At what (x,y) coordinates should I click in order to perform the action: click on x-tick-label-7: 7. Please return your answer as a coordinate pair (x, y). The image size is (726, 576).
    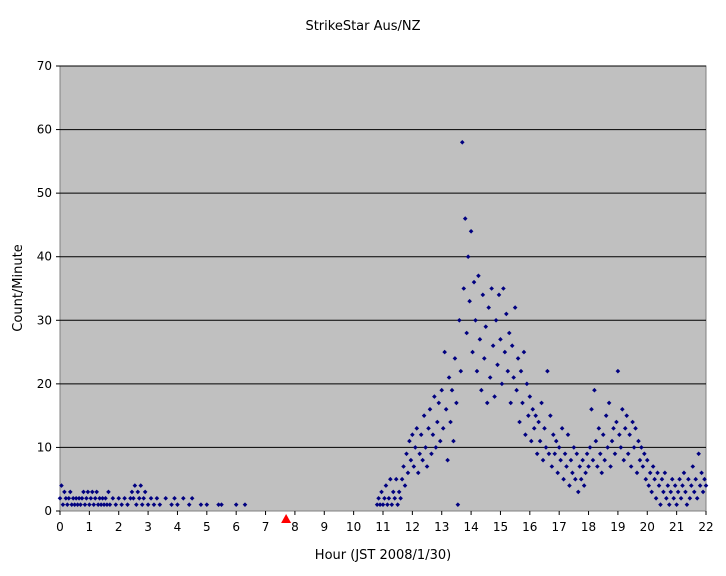
    Looking at the image, I should click on (266, 527).